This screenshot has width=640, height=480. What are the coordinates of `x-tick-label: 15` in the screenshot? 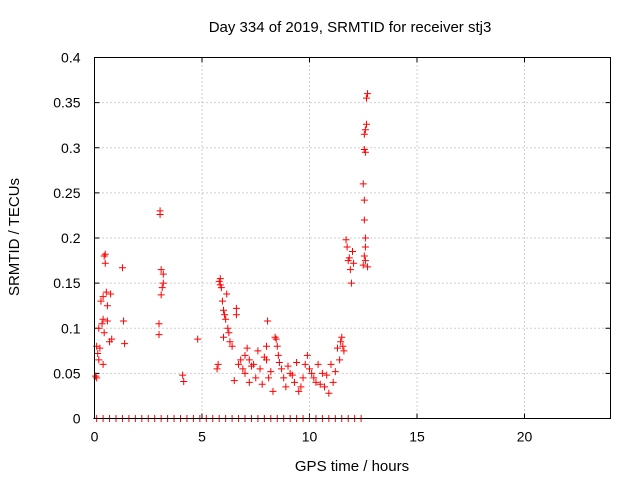 It's located at (417, 437).